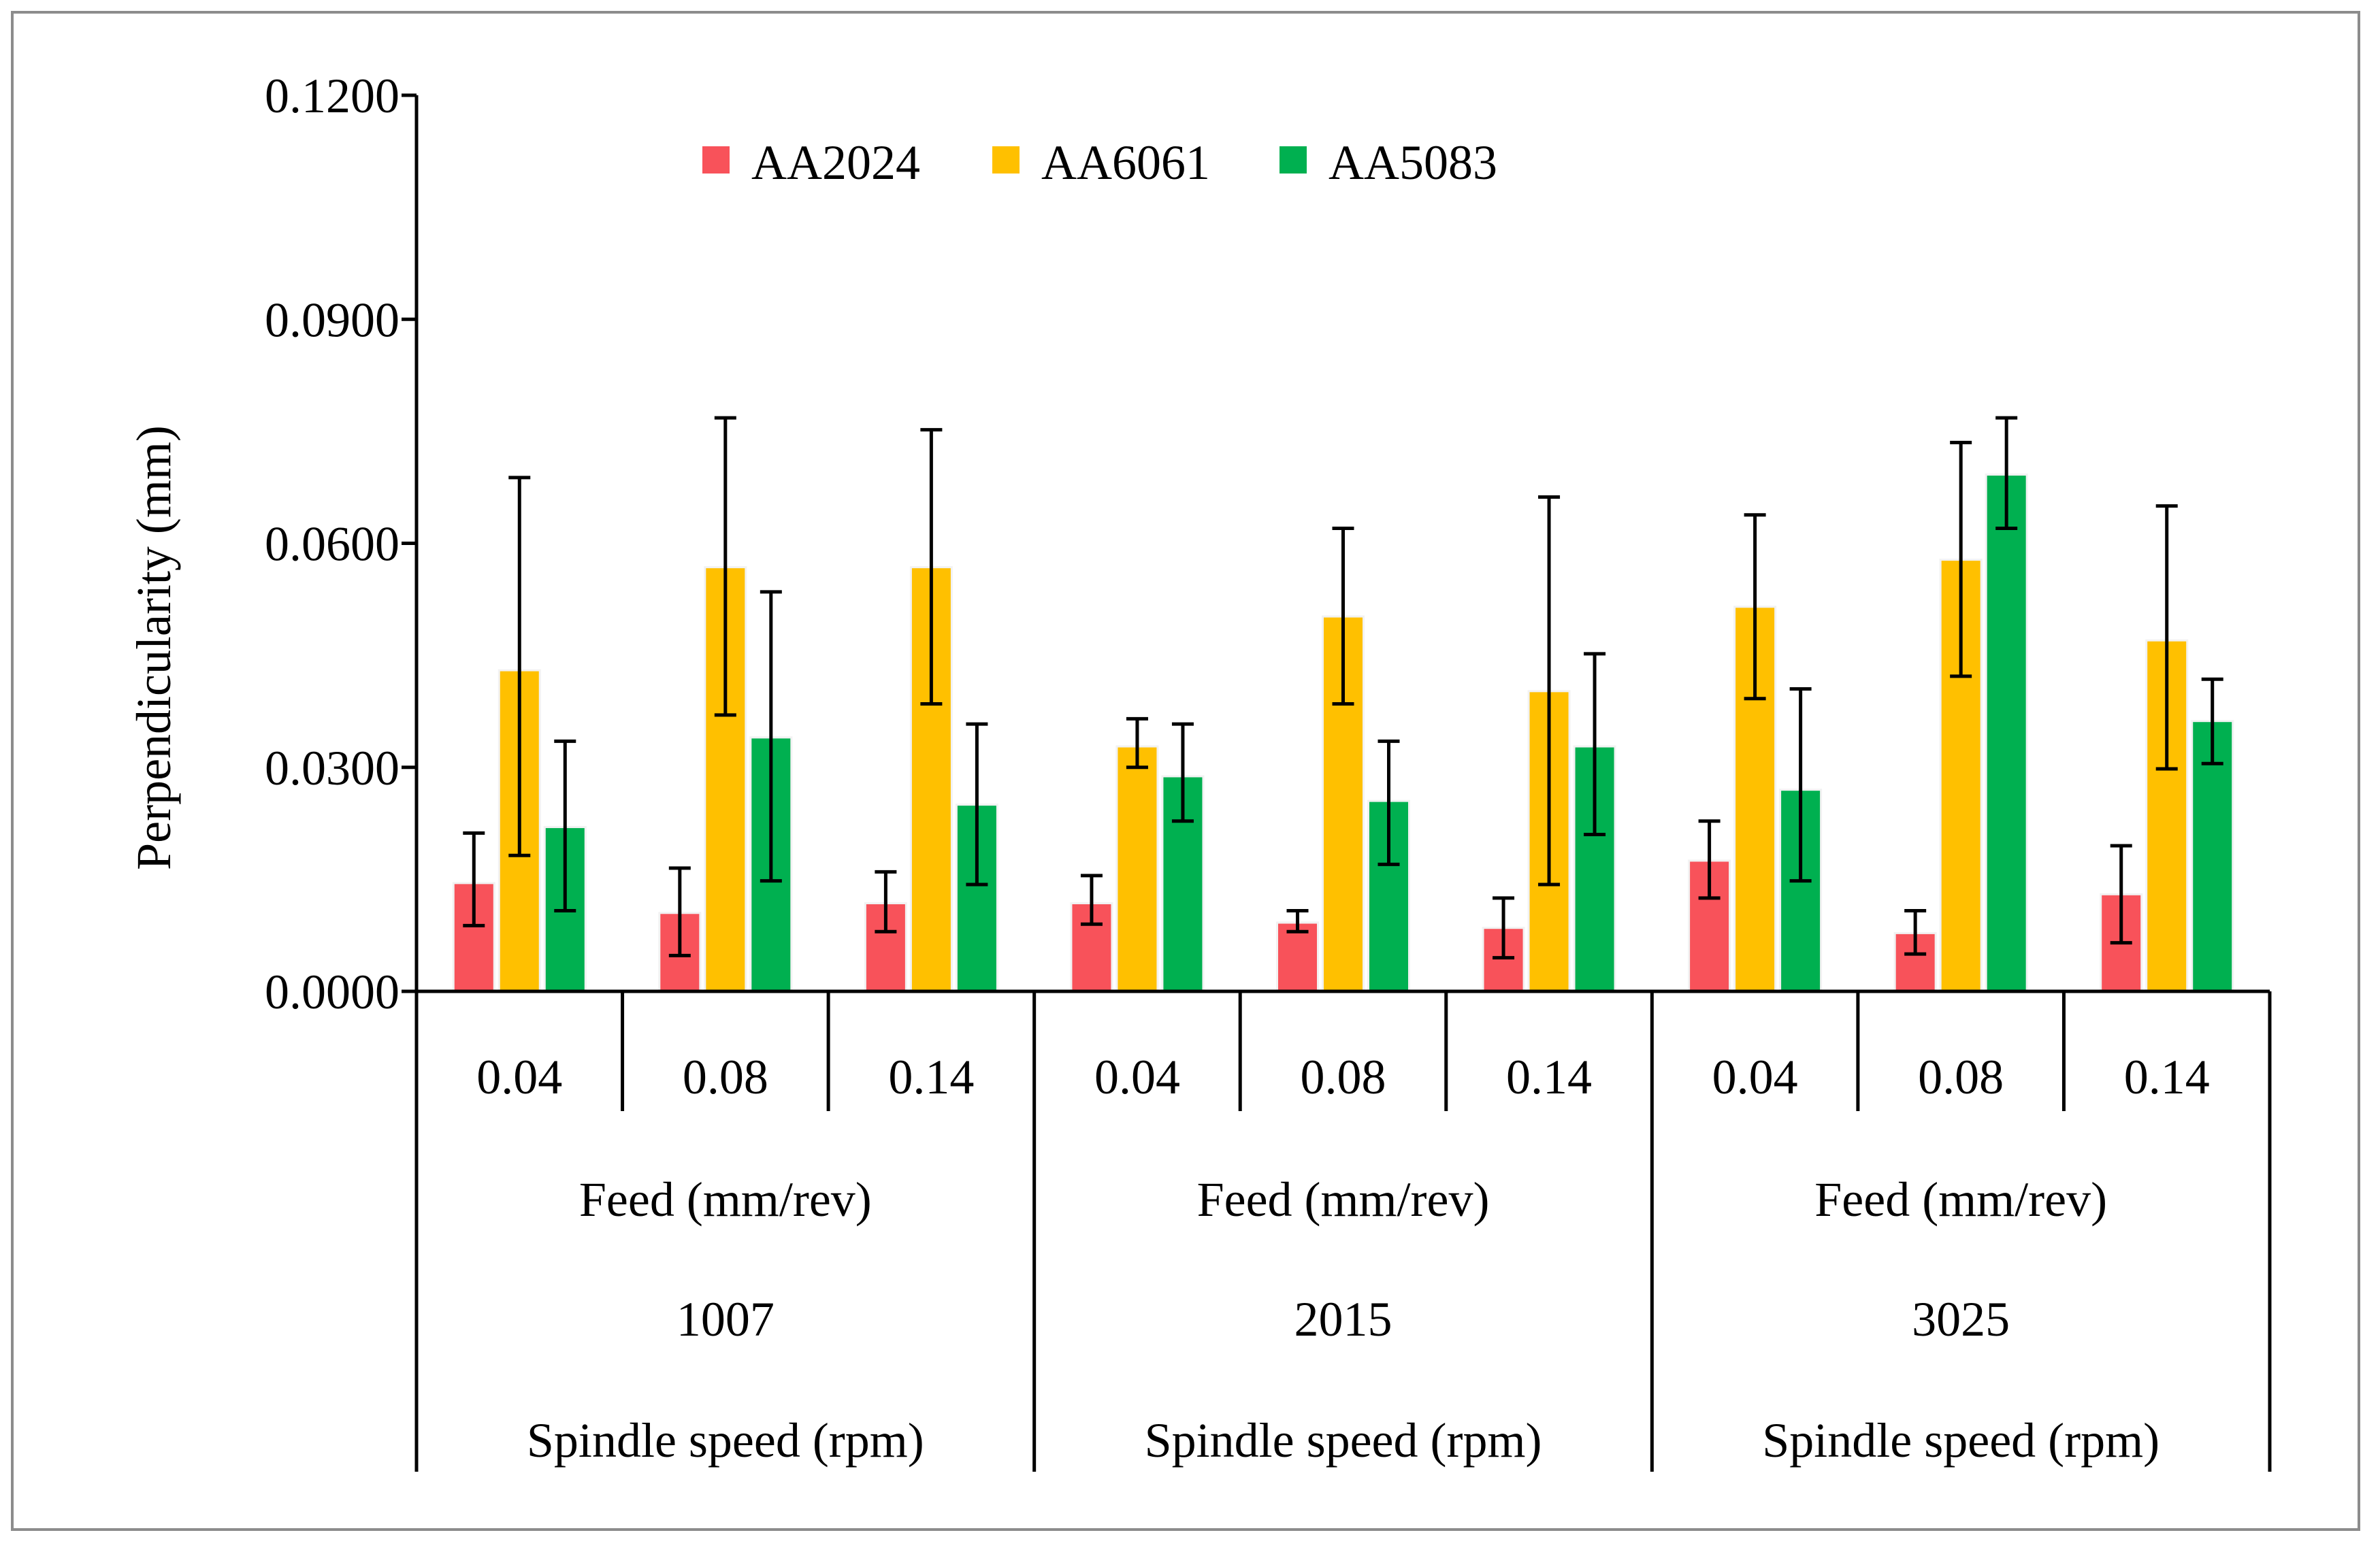 This screenshot has width=2380, height=1552. What do you see at coordinates (1293, 160) in the screenshot?
I see `legend-swatch-aa5083` at bounding box center [1293, 160].